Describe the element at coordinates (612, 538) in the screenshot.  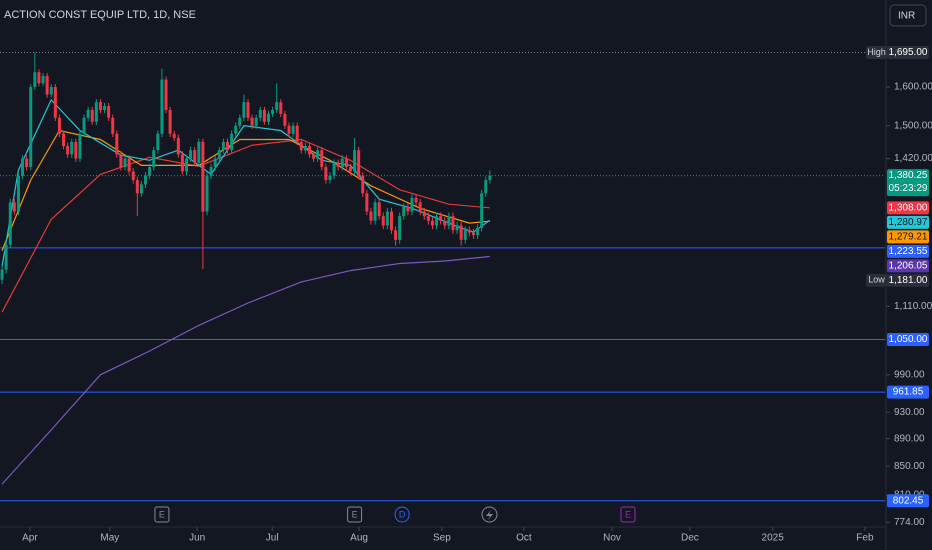
I see `x-tick-label: Nov` at that location.